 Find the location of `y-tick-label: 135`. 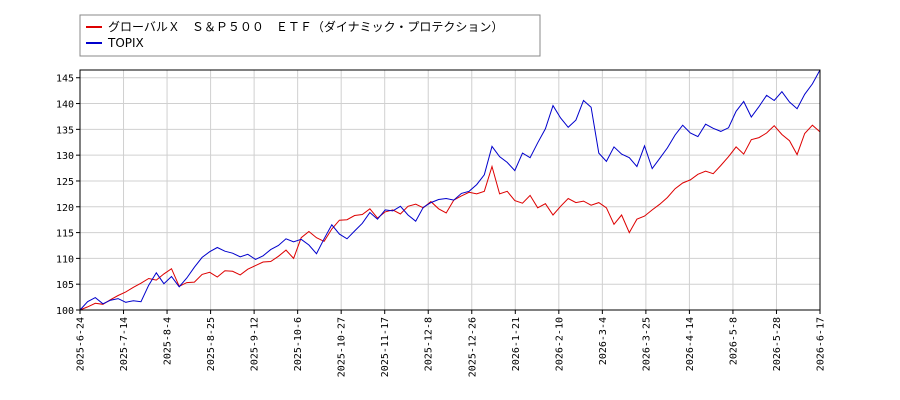

y-tick-label: 135 is located at coordinates (65, 130).